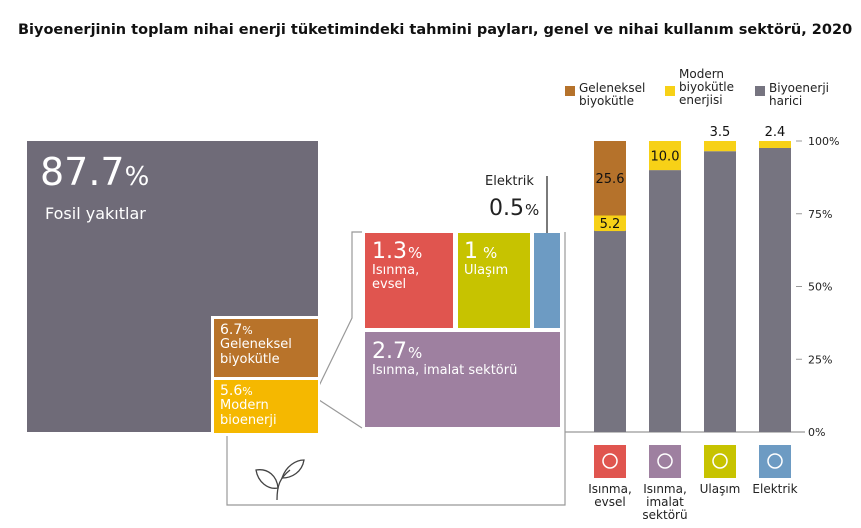 This screenshot has height=528, width=861. I want to click on share-text: 6.7% Geleneksel biyokütle, so click(256, 344).